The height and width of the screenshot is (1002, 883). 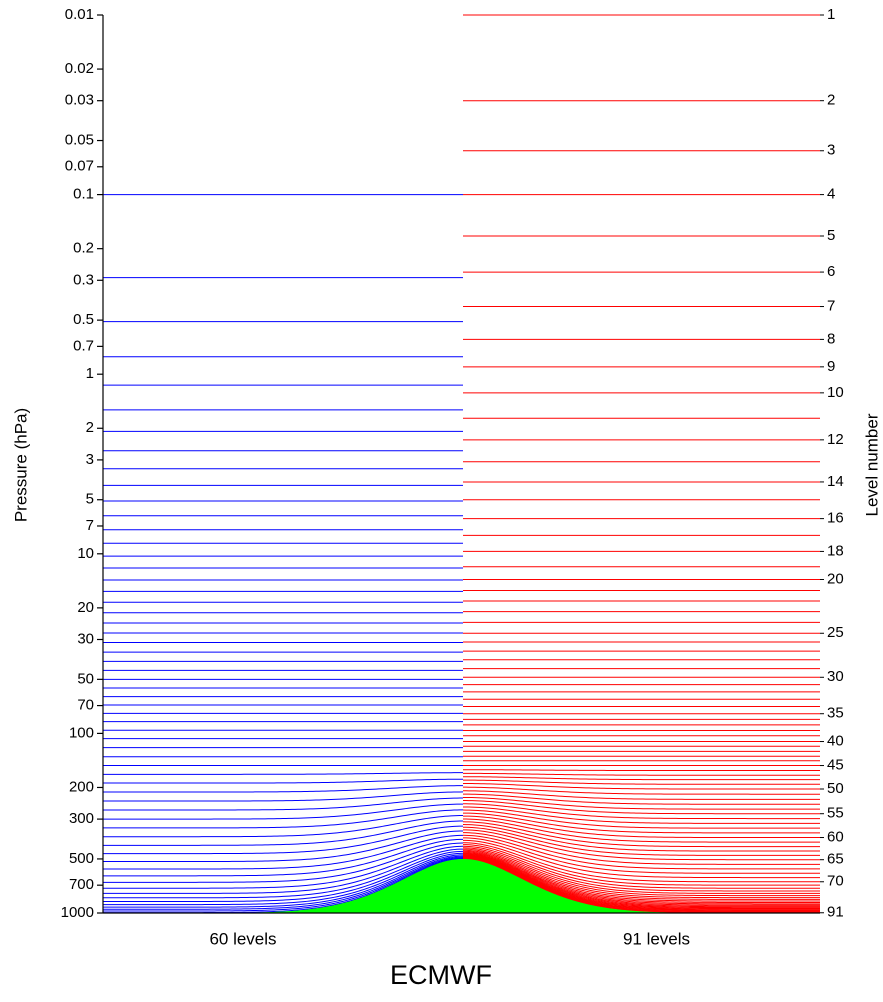 I want to click on y2-tick-label: 3, so click(x=831, y=150).